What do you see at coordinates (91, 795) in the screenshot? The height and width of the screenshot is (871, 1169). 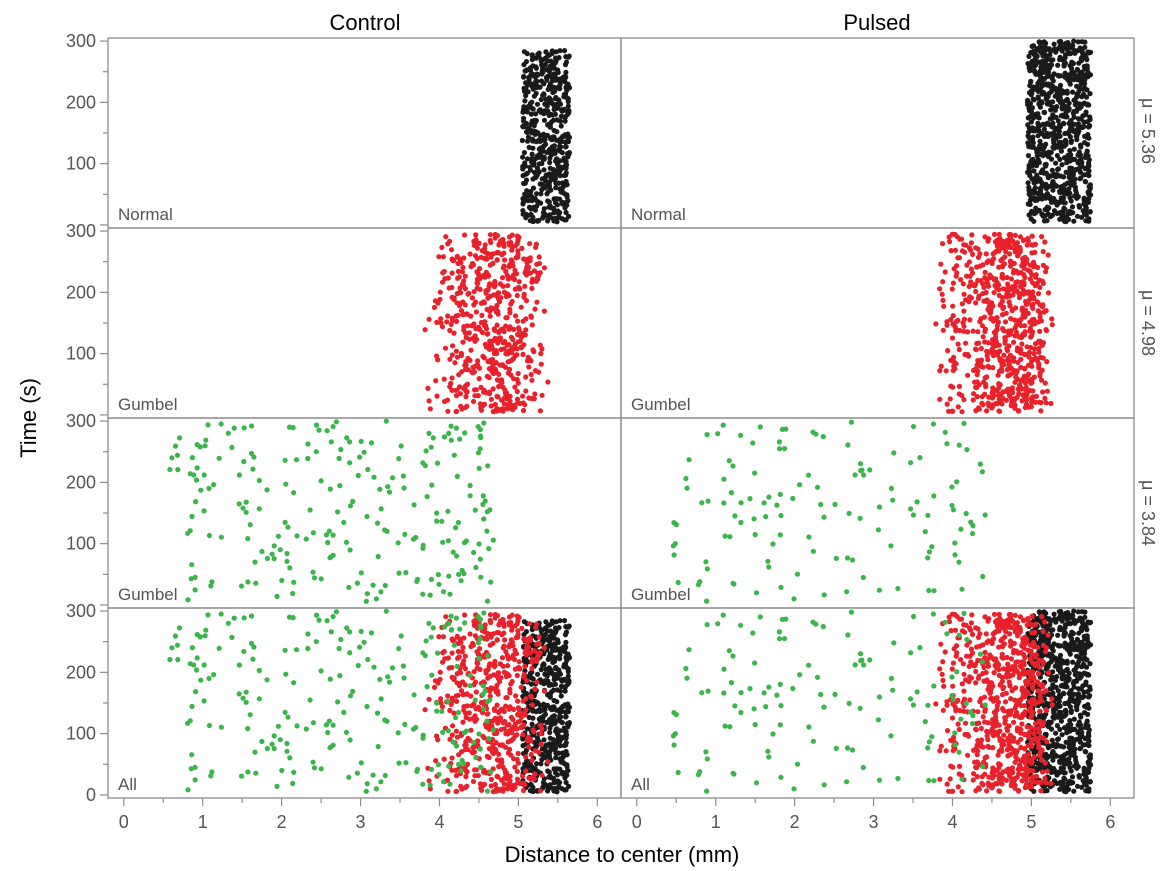 I see `y-tick-label: 0` at bounding box center [91, 795].